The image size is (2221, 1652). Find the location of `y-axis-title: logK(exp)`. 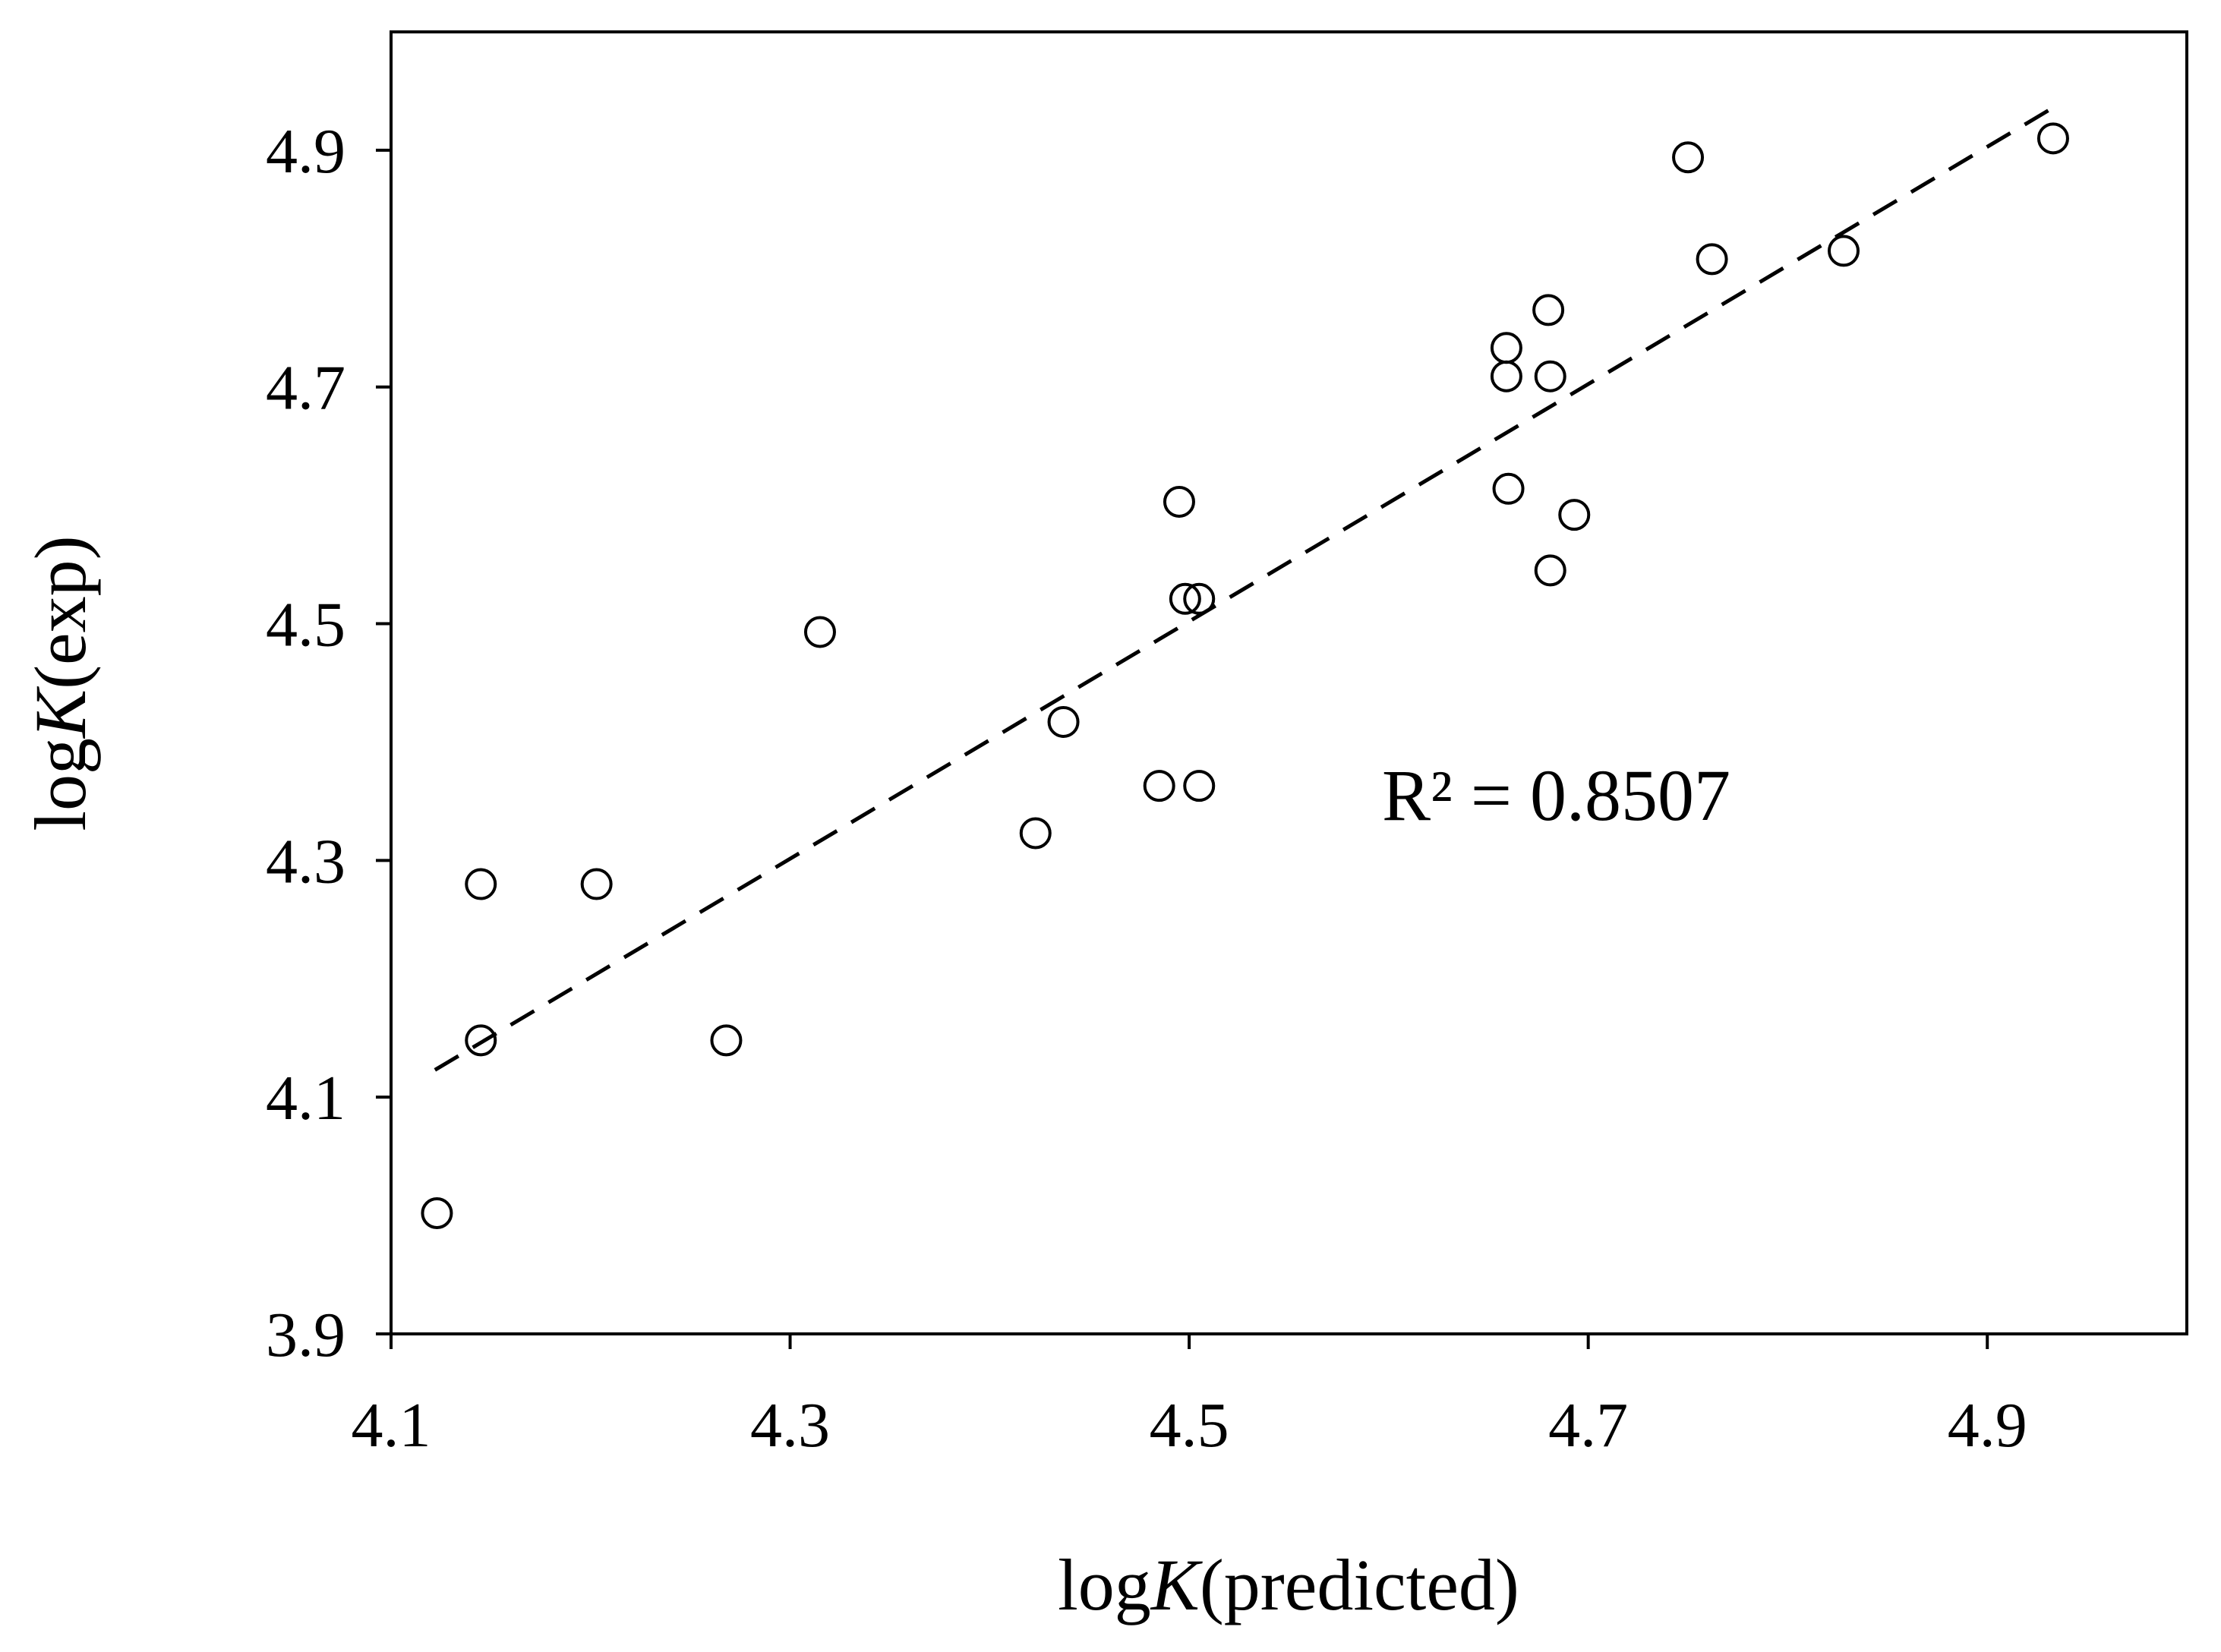

y-axis-title: logK(exp) is located at coordinates (60, 683).